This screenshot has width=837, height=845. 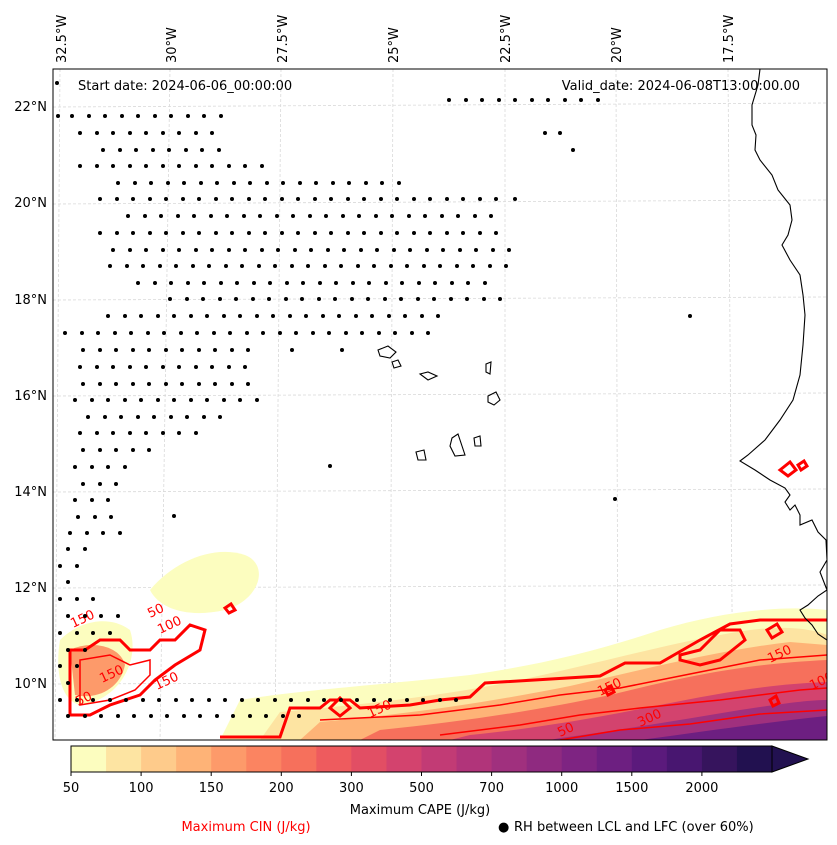 What do you see at coordinates (561, 788) in the screenshot?
I see `colorbar-tick-label: 1000` at bounding box center [561, 788].